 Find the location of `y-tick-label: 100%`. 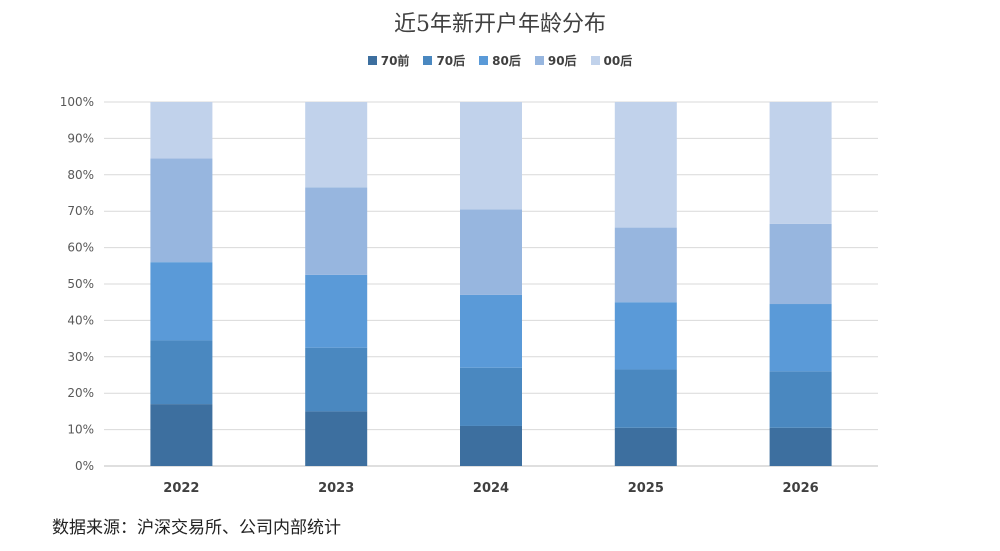

y-tick-label: 100% is located at coordinates (77, 102).